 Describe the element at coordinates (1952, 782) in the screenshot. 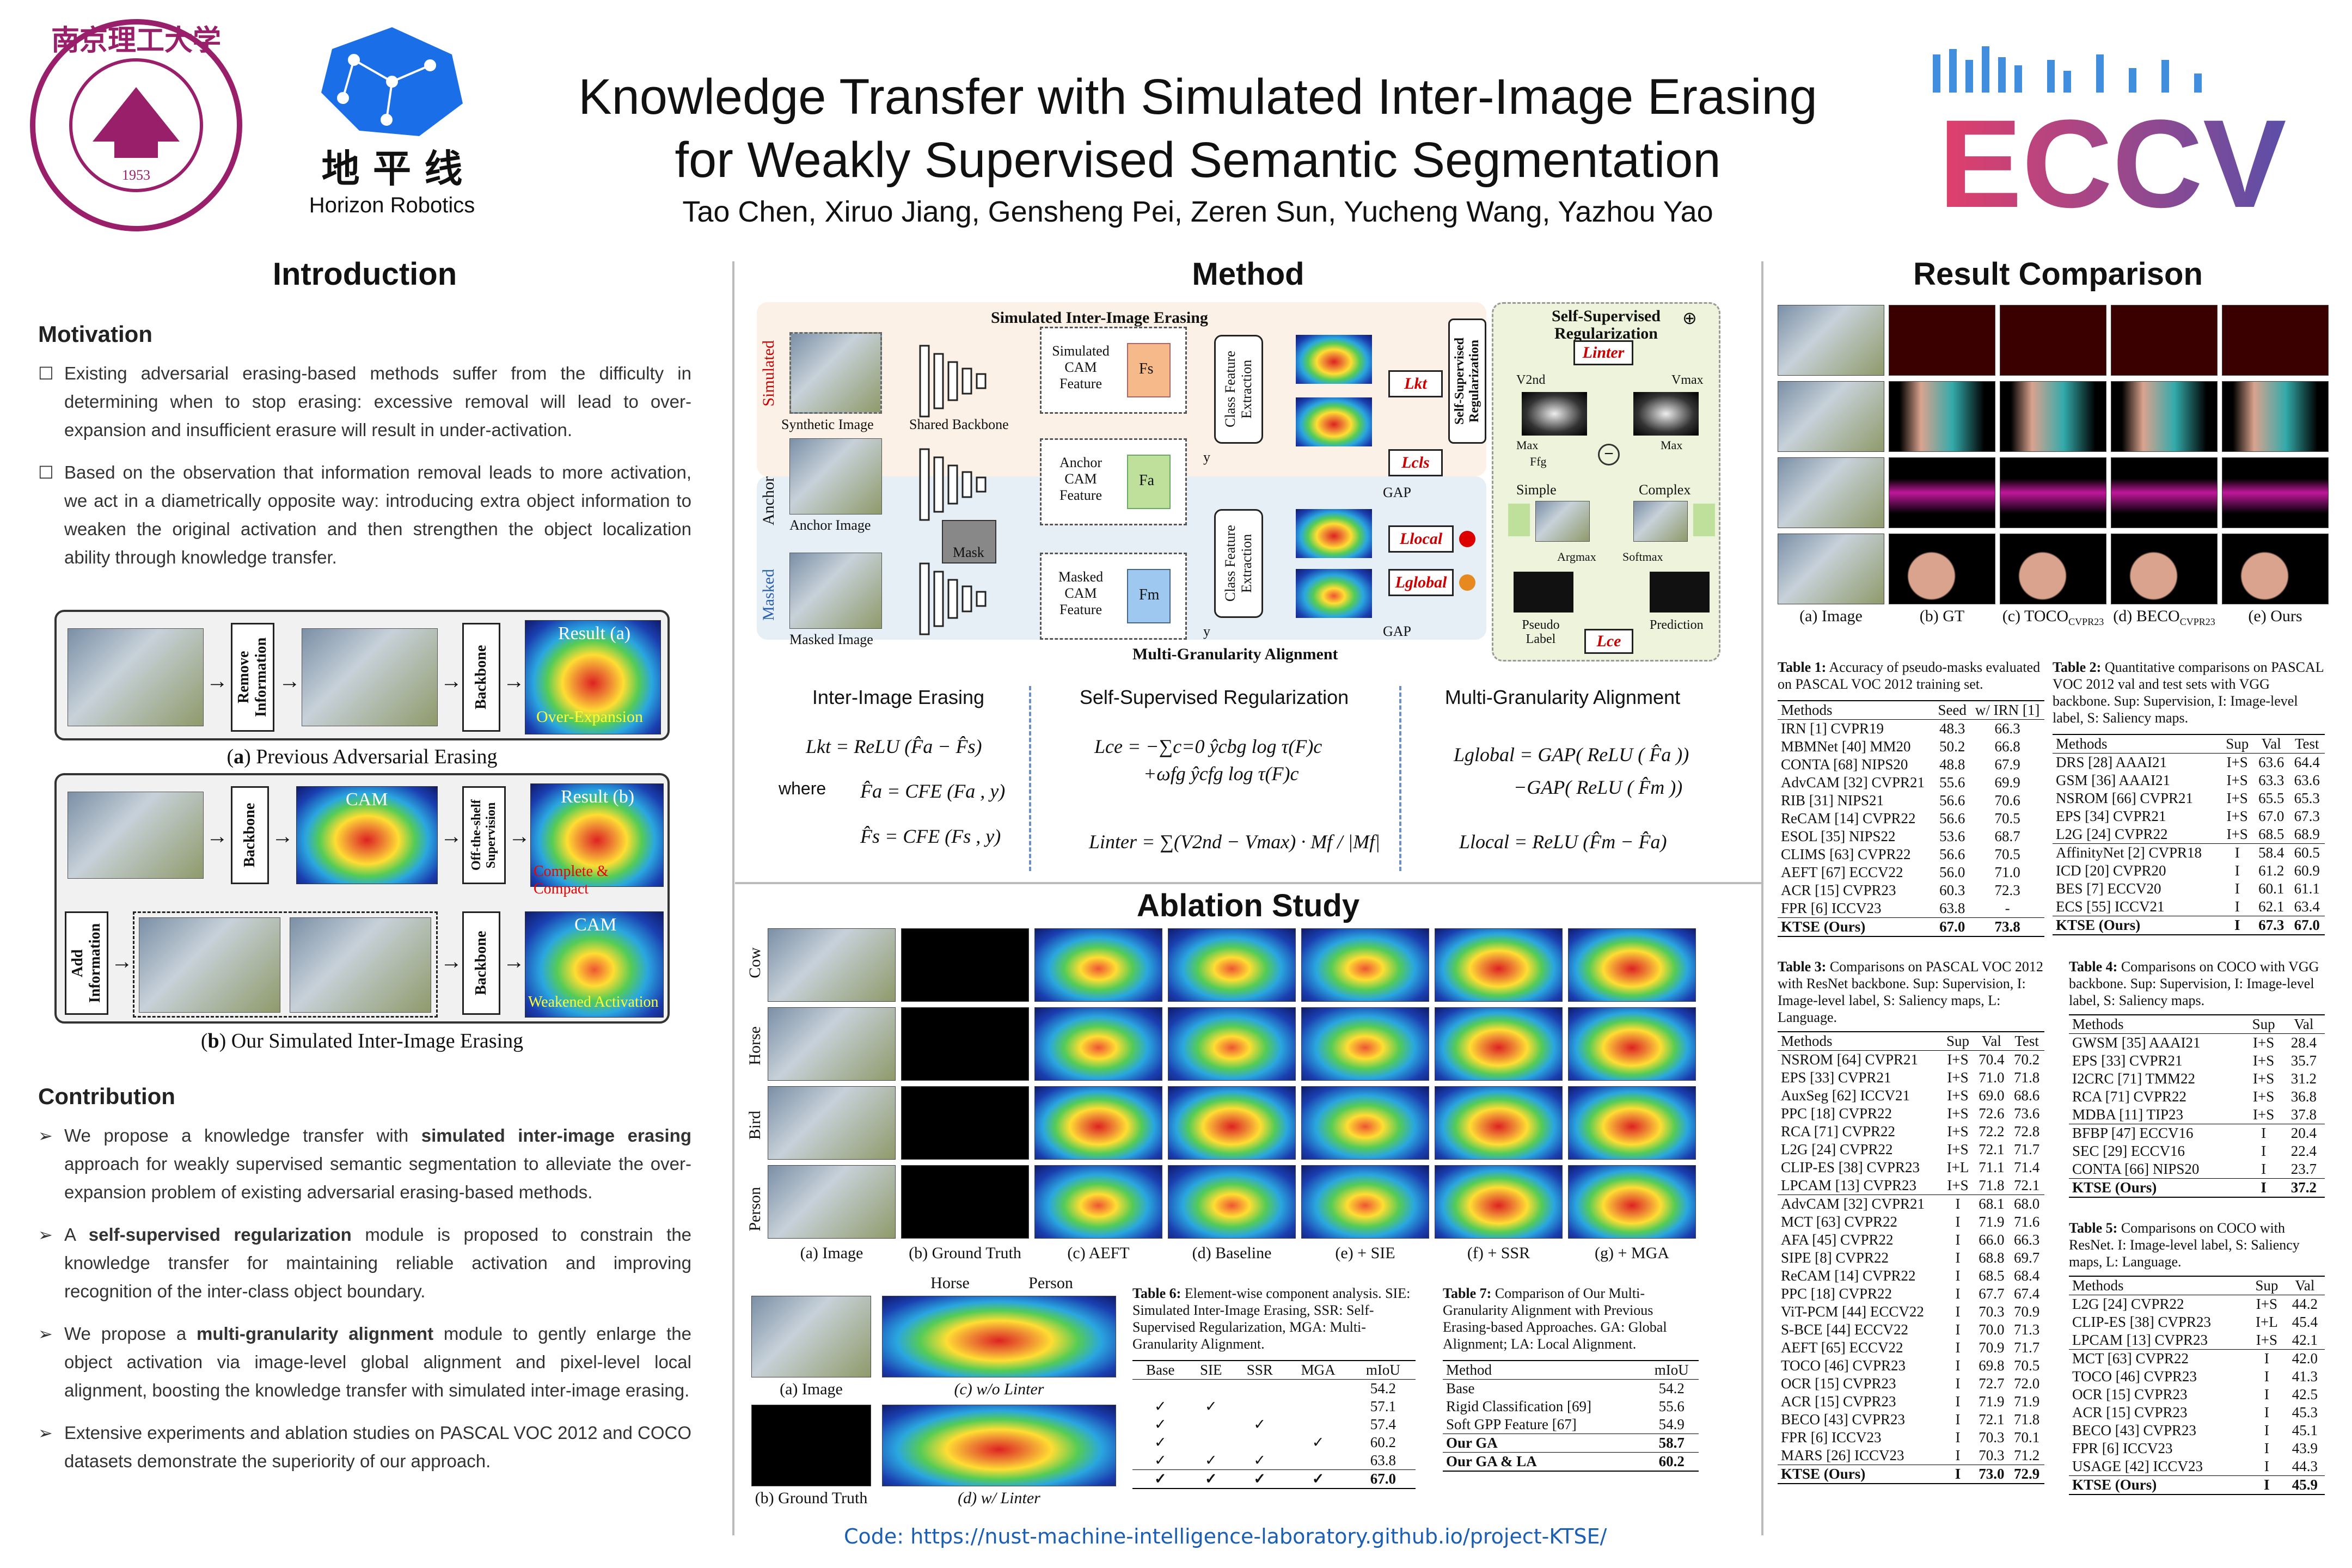

I see `table-cell: 55.6` at that location.